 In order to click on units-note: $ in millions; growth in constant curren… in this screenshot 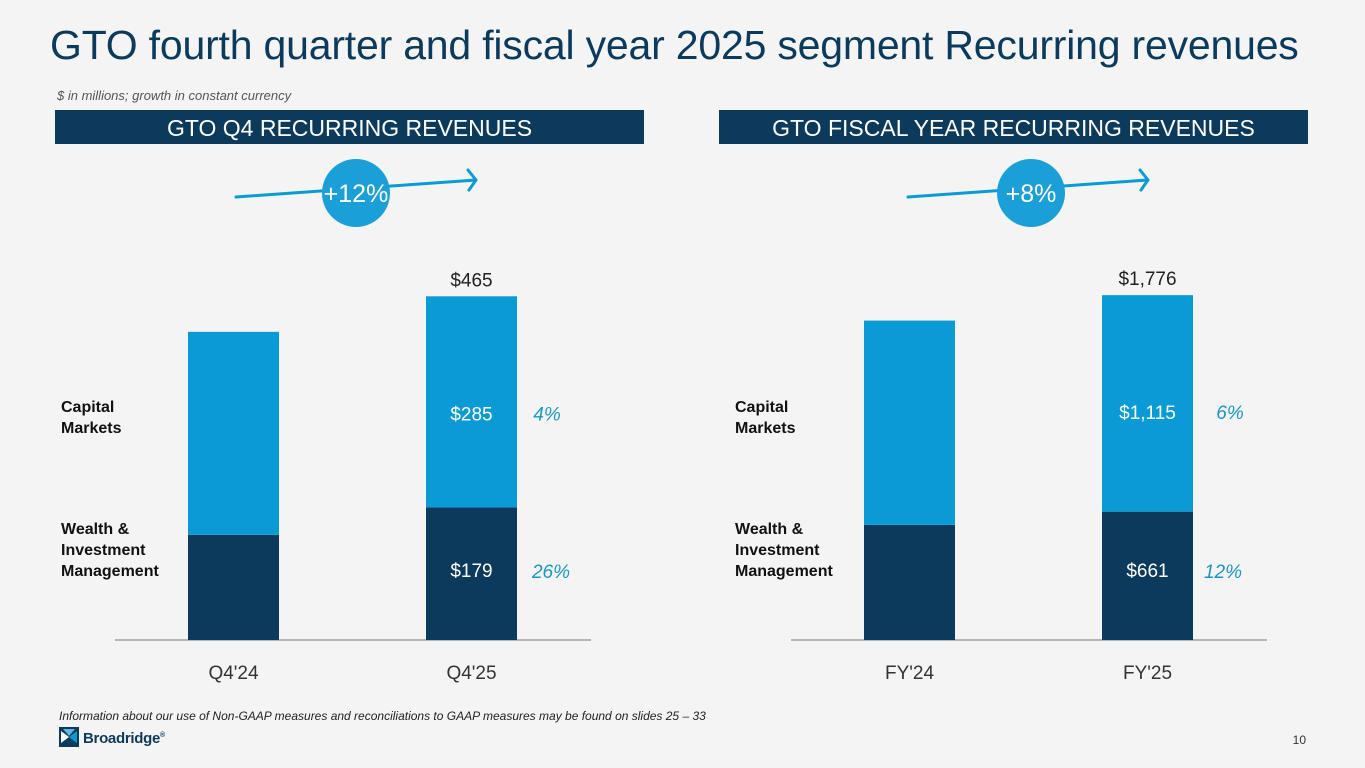, I will do `click(174, 95)`.